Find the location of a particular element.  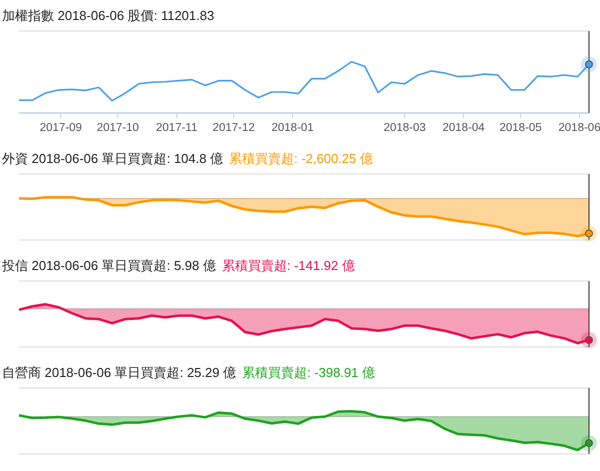

chart-title: 外資 2018-06-06 單日買賣超: 104.8 億 is located at coordinates (113, 158).